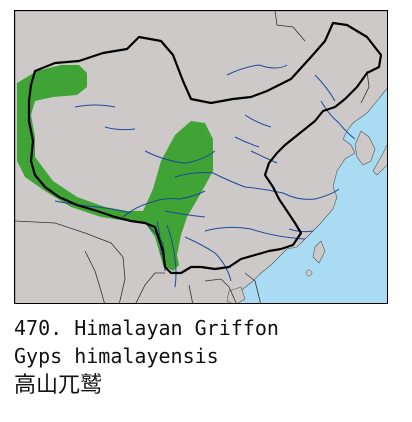 The image size is (412, 422). What do you see at coordinates (58, 385) in the screenshot?
I see `chinese-name: 高山兀鹫` at bounding box center [58, 385].